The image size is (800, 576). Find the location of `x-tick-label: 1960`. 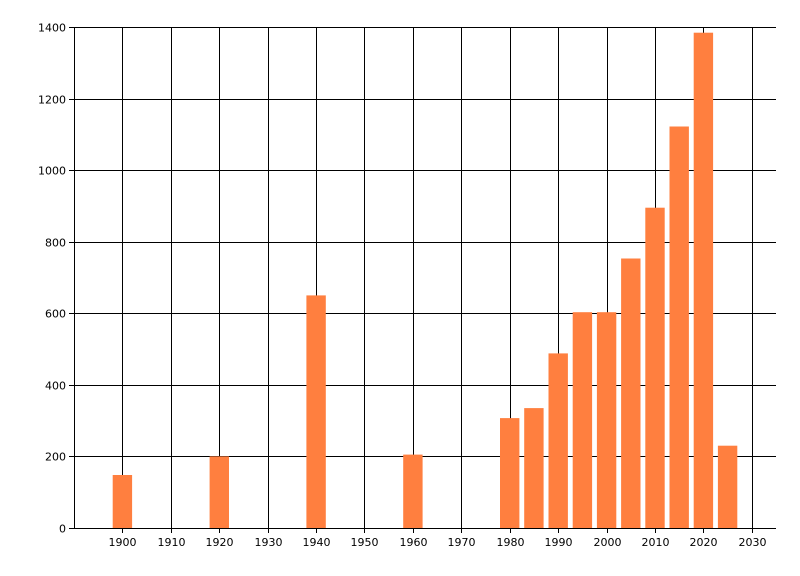

x-tick-label: 1960 is located at coordinates (414, 542).